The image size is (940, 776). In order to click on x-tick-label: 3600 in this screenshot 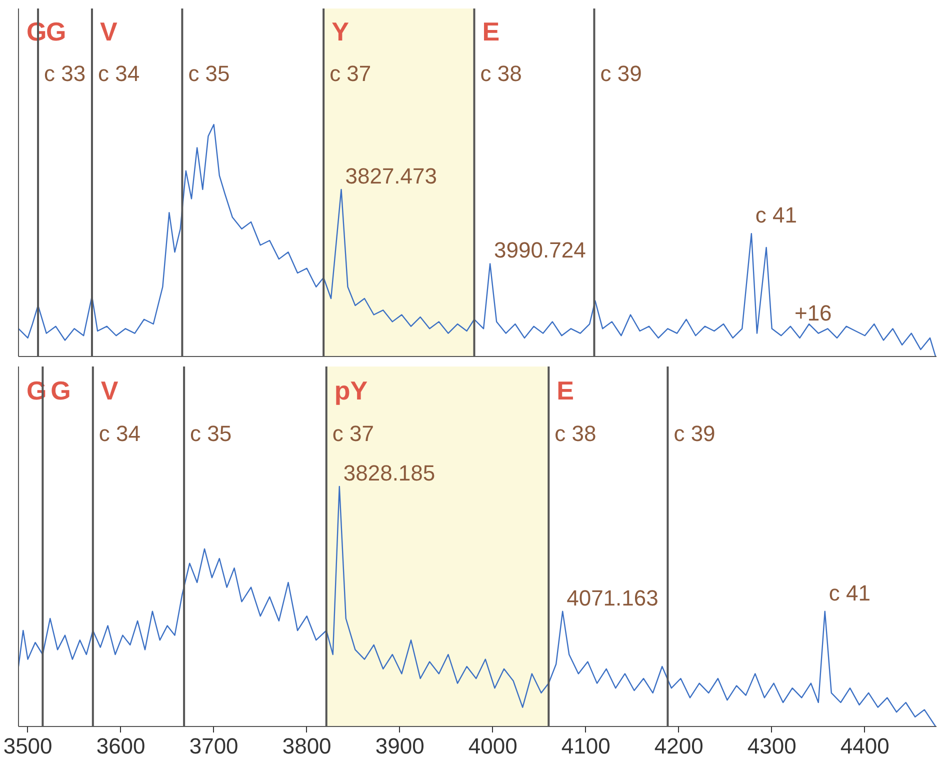, I will do `click(121, 746)`.